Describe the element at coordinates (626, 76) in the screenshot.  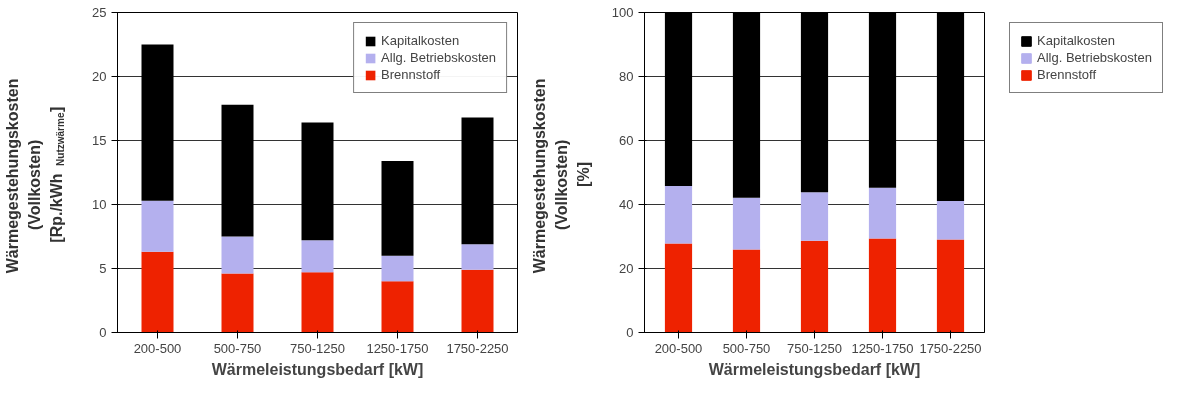
I see `y-tick-label: 80` at that location.